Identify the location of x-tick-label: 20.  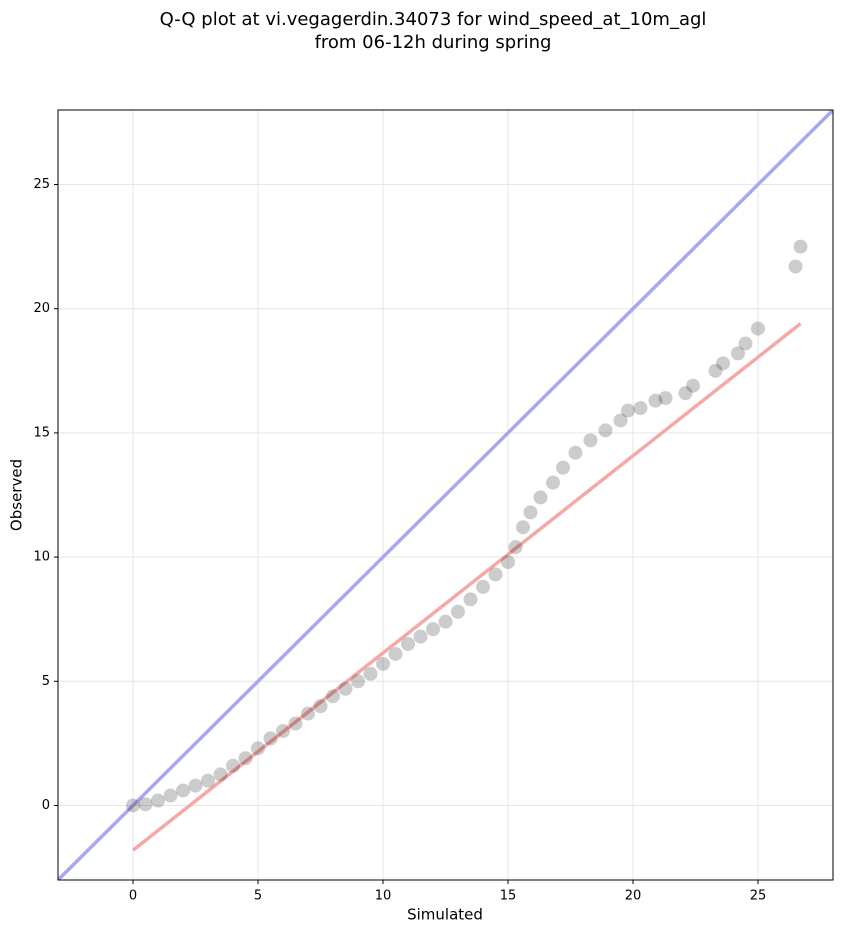
(633, 896).